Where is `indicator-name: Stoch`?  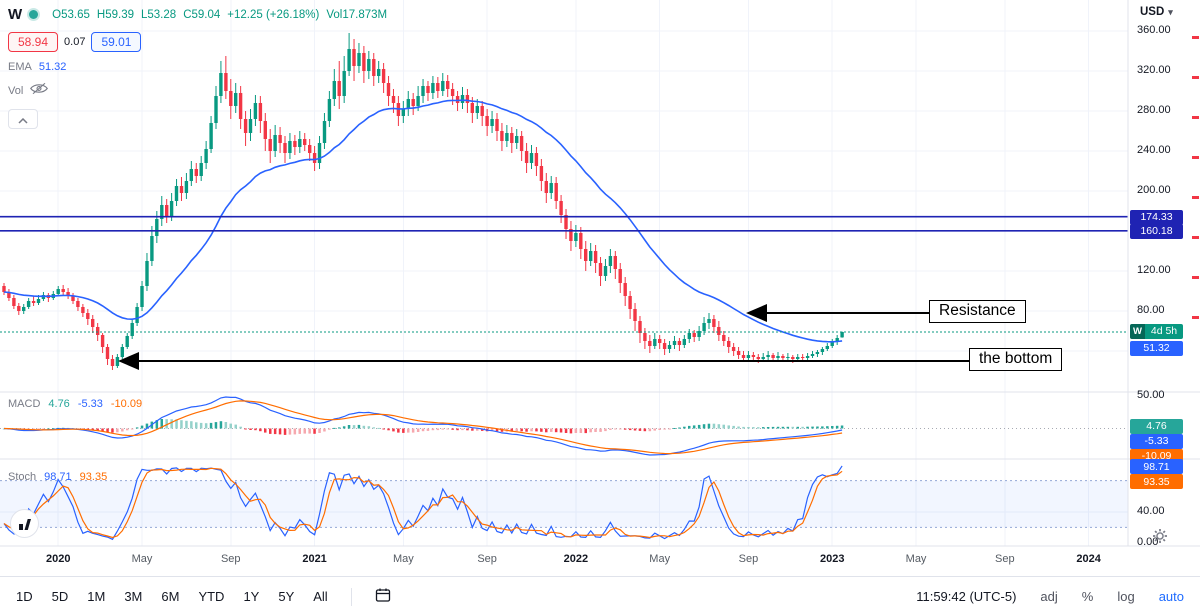 indicator-name: Stoch is located at coordinates (22, 477).